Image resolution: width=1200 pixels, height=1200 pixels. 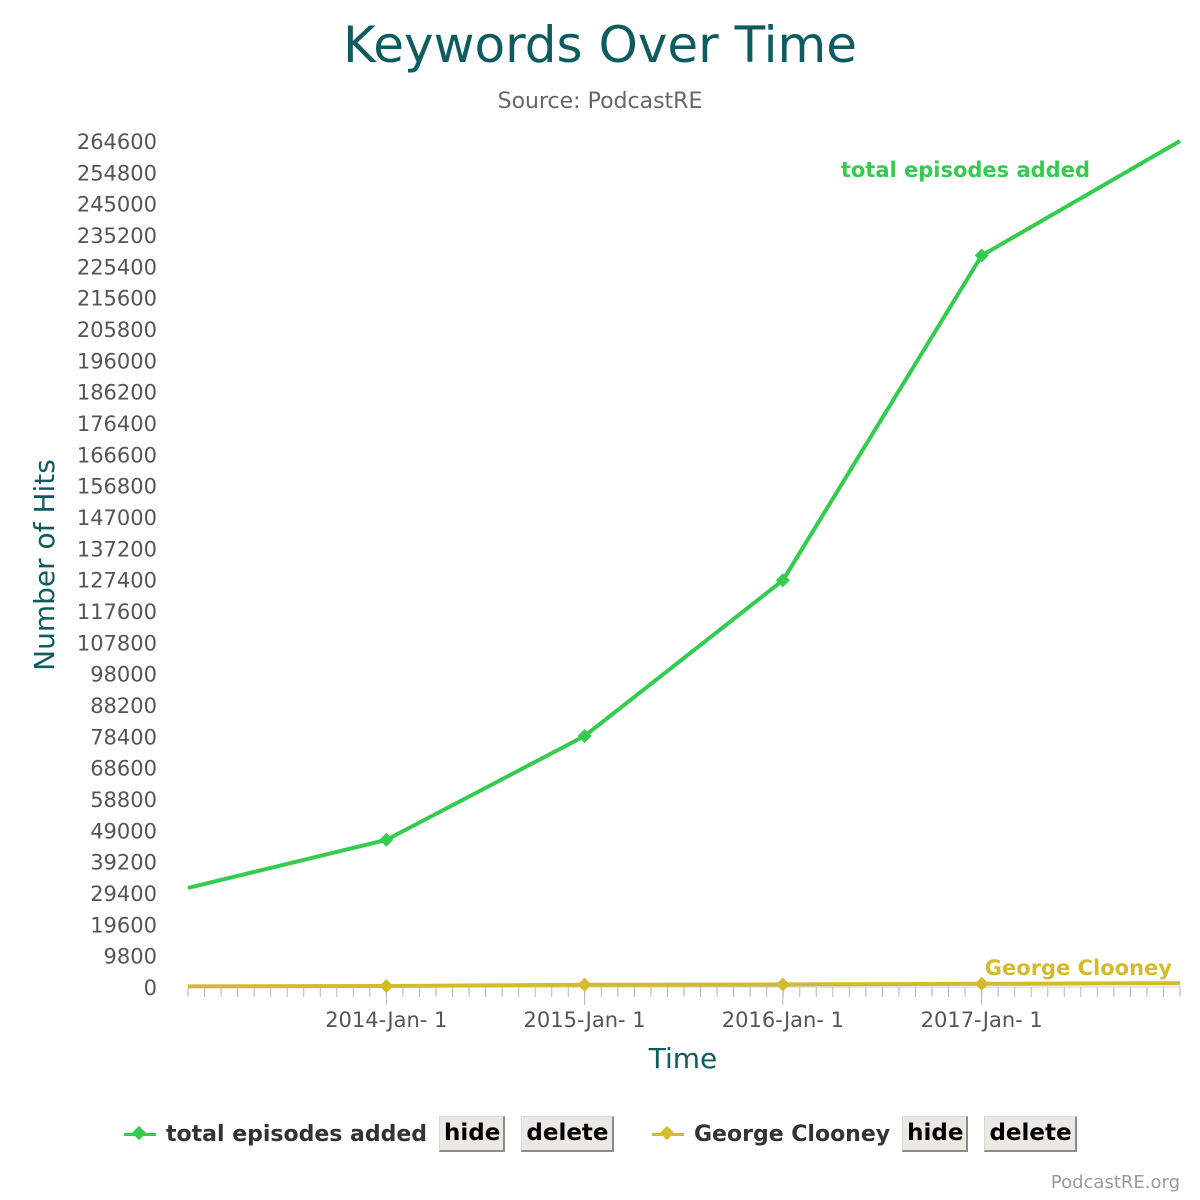 I want to click on legend-swatch-total-episodes, so click(x=140, y=1134).